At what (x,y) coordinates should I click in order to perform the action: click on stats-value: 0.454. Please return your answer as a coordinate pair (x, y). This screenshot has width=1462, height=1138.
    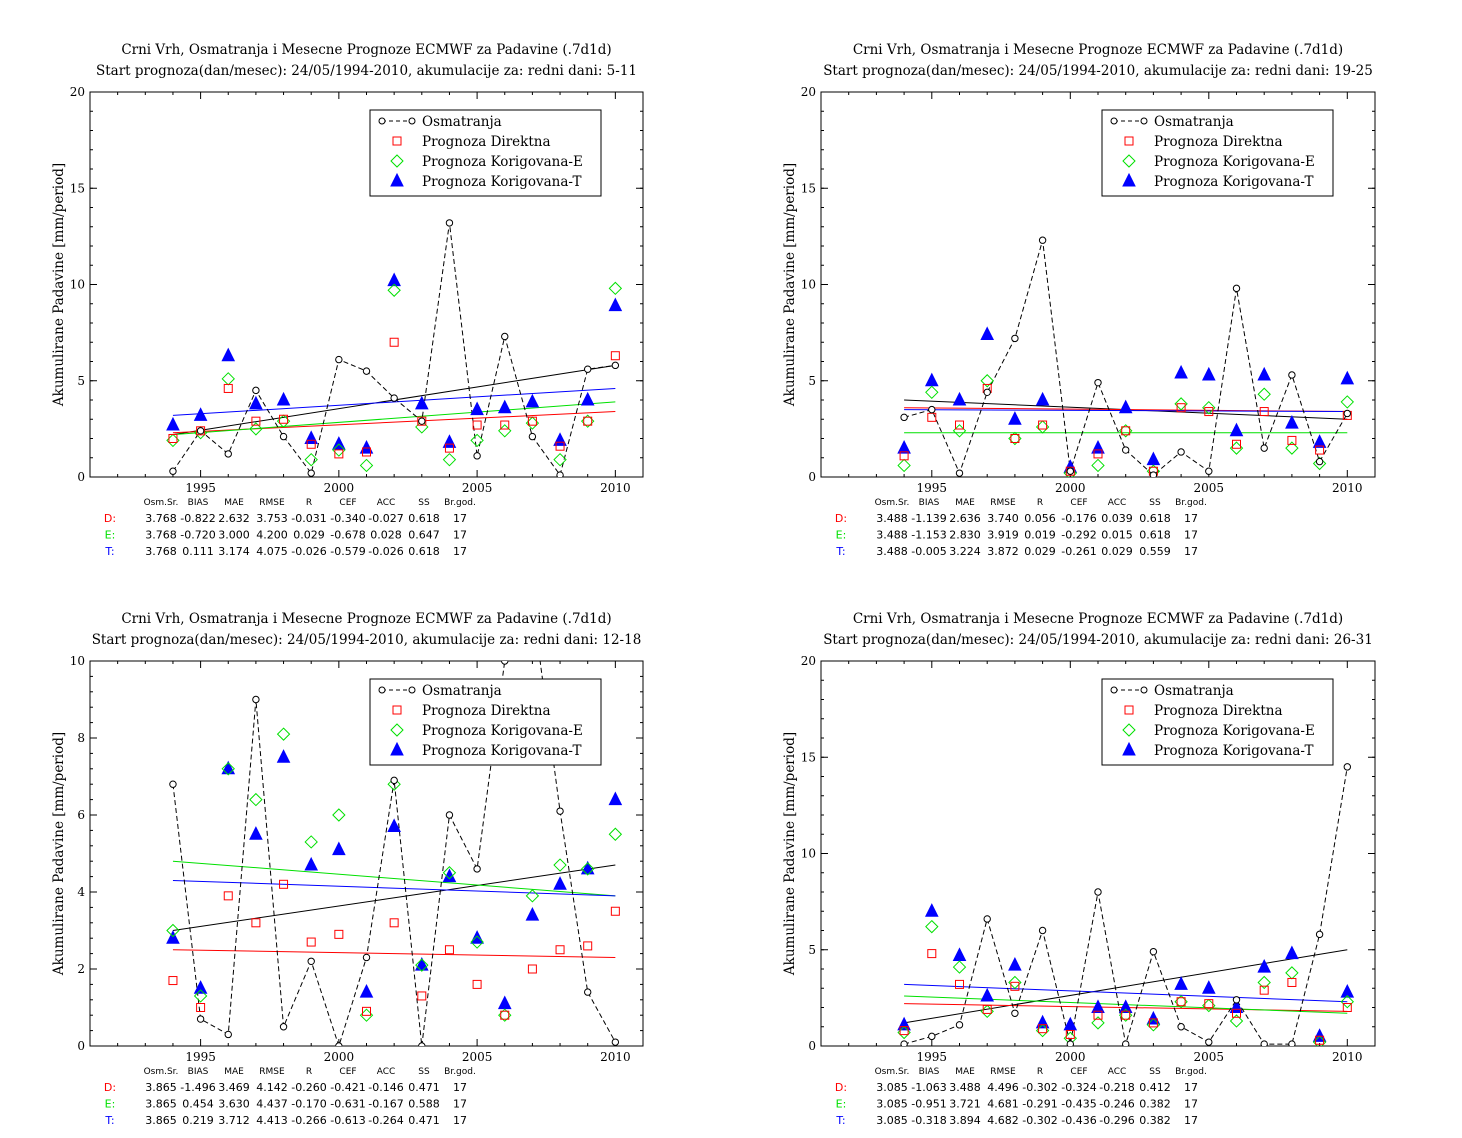
    Looking at the image, I should click on (198, 1104).